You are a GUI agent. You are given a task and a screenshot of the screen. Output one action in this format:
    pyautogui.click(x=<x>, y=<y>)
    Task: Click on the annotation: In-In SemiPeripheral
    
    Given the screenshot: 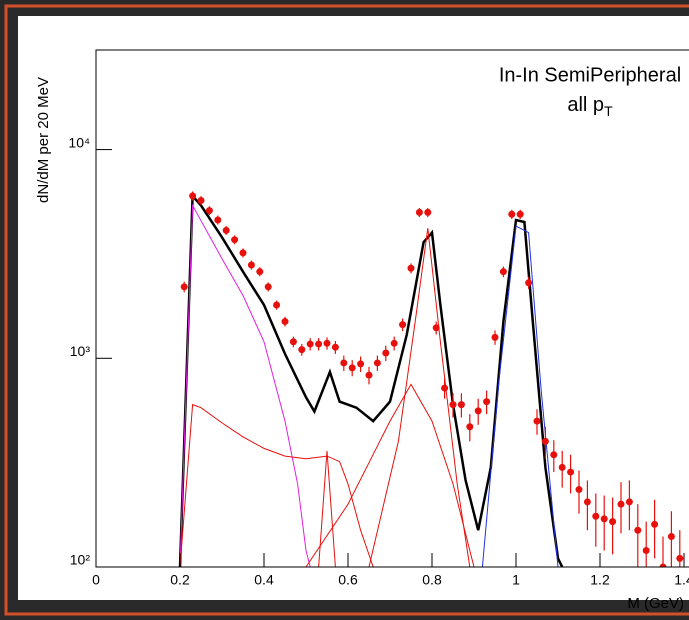 What is the action you would take?
    pyautogui.click(x=590, y=75)
    